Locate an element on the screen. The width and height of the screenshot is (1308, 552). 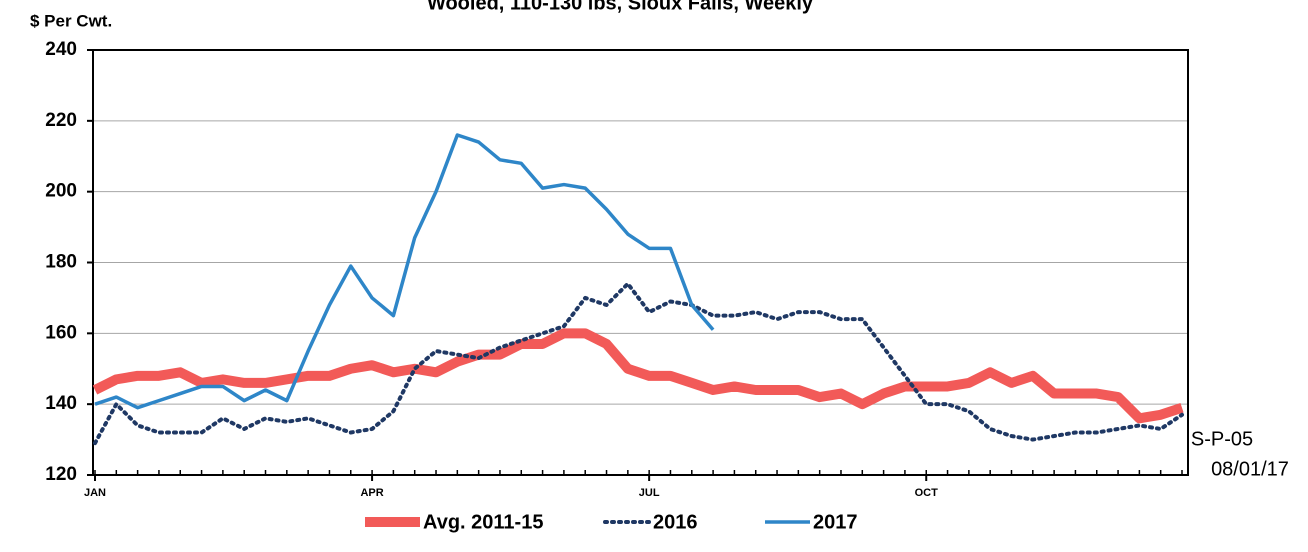
y-tick-label: 200 is located at coordinates (61, 191).